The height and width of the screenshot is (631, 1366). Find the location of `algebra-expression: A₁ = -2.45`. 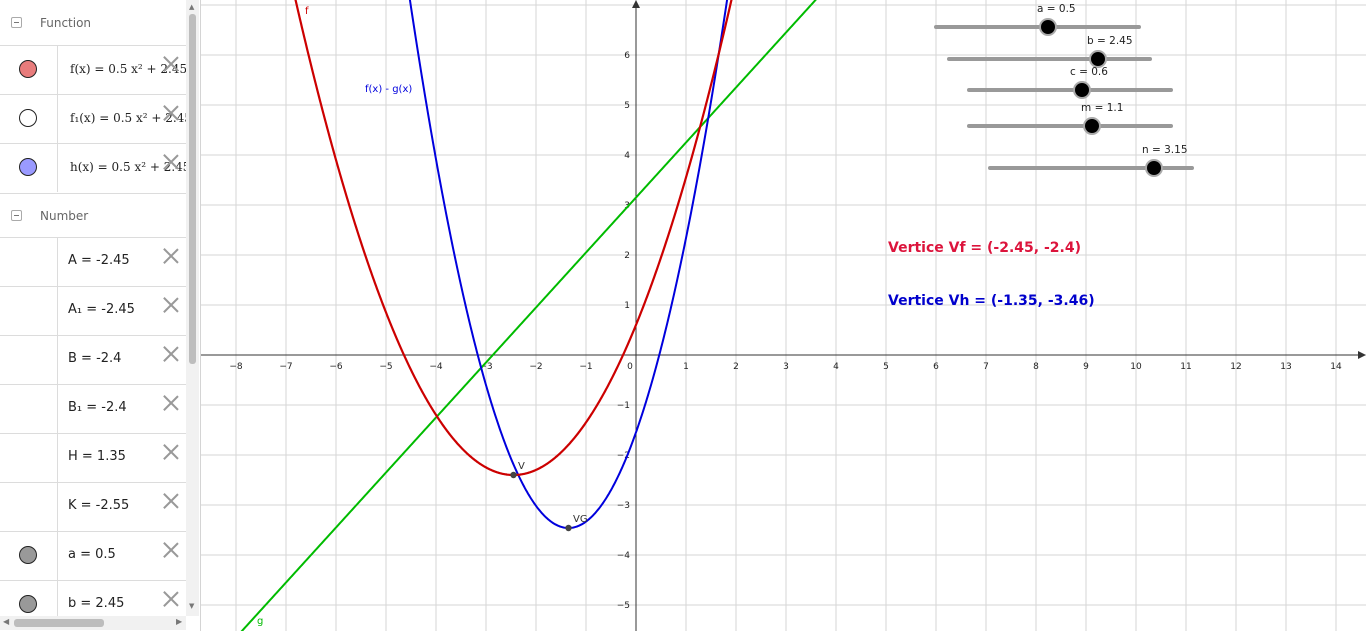

algebra-expression: A₁ = -2.45 is located at coordinates (101, 309).